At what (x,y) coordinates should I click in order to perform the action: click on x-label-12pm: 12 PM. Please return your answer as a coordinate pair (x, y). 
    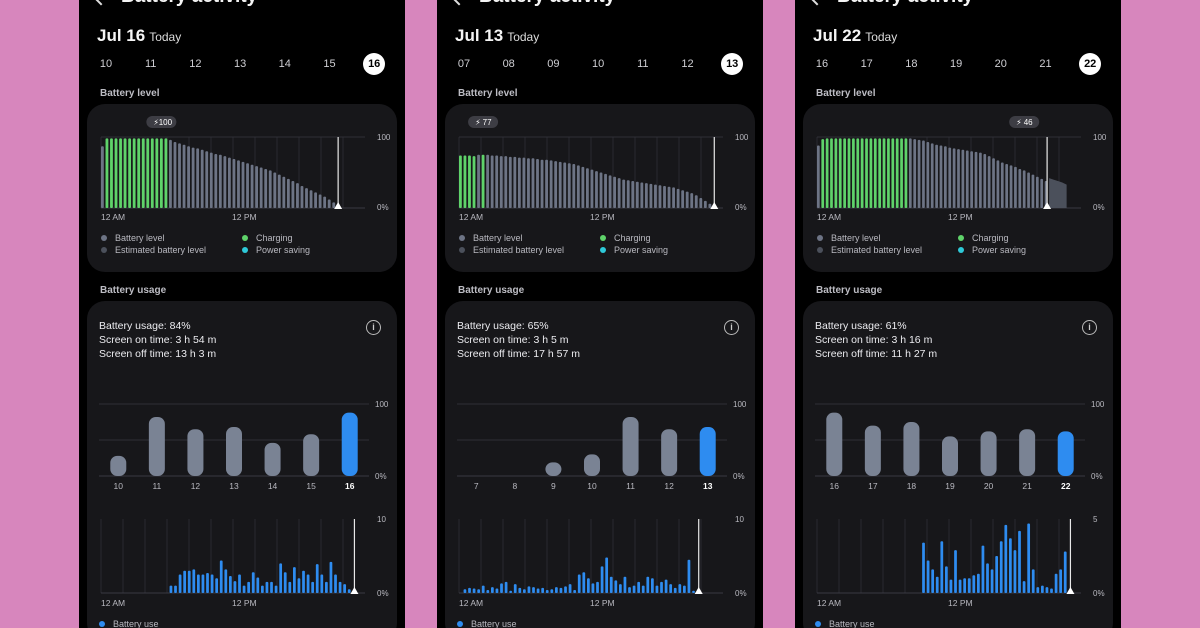
    Looking at the image, I should click on (244, 217).